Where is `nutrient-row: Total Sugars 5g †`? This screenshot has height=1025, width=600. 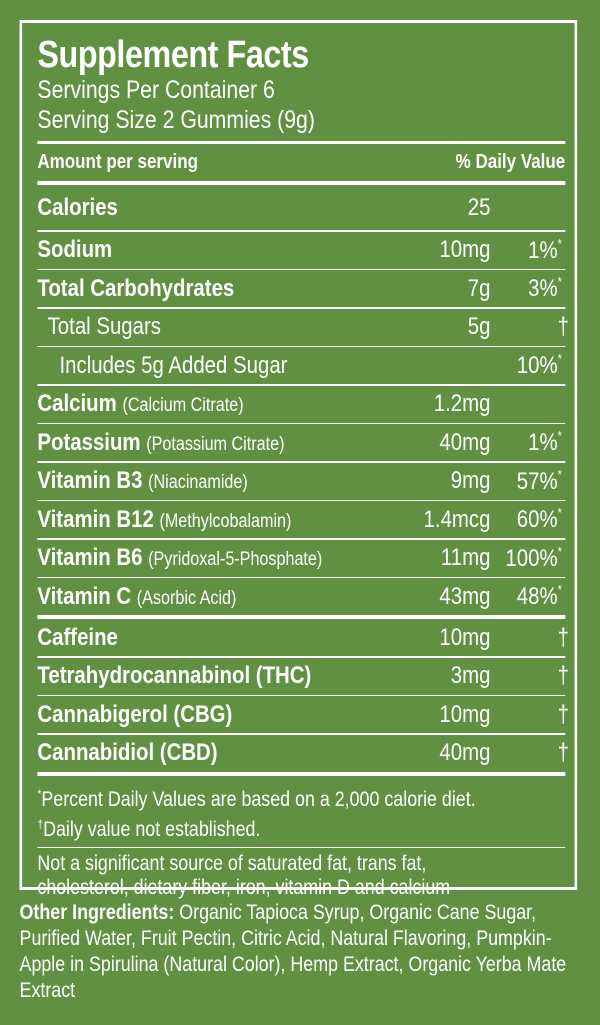
nutrient-row: Total Sugars 5g † is located at coordinates (303, 327).